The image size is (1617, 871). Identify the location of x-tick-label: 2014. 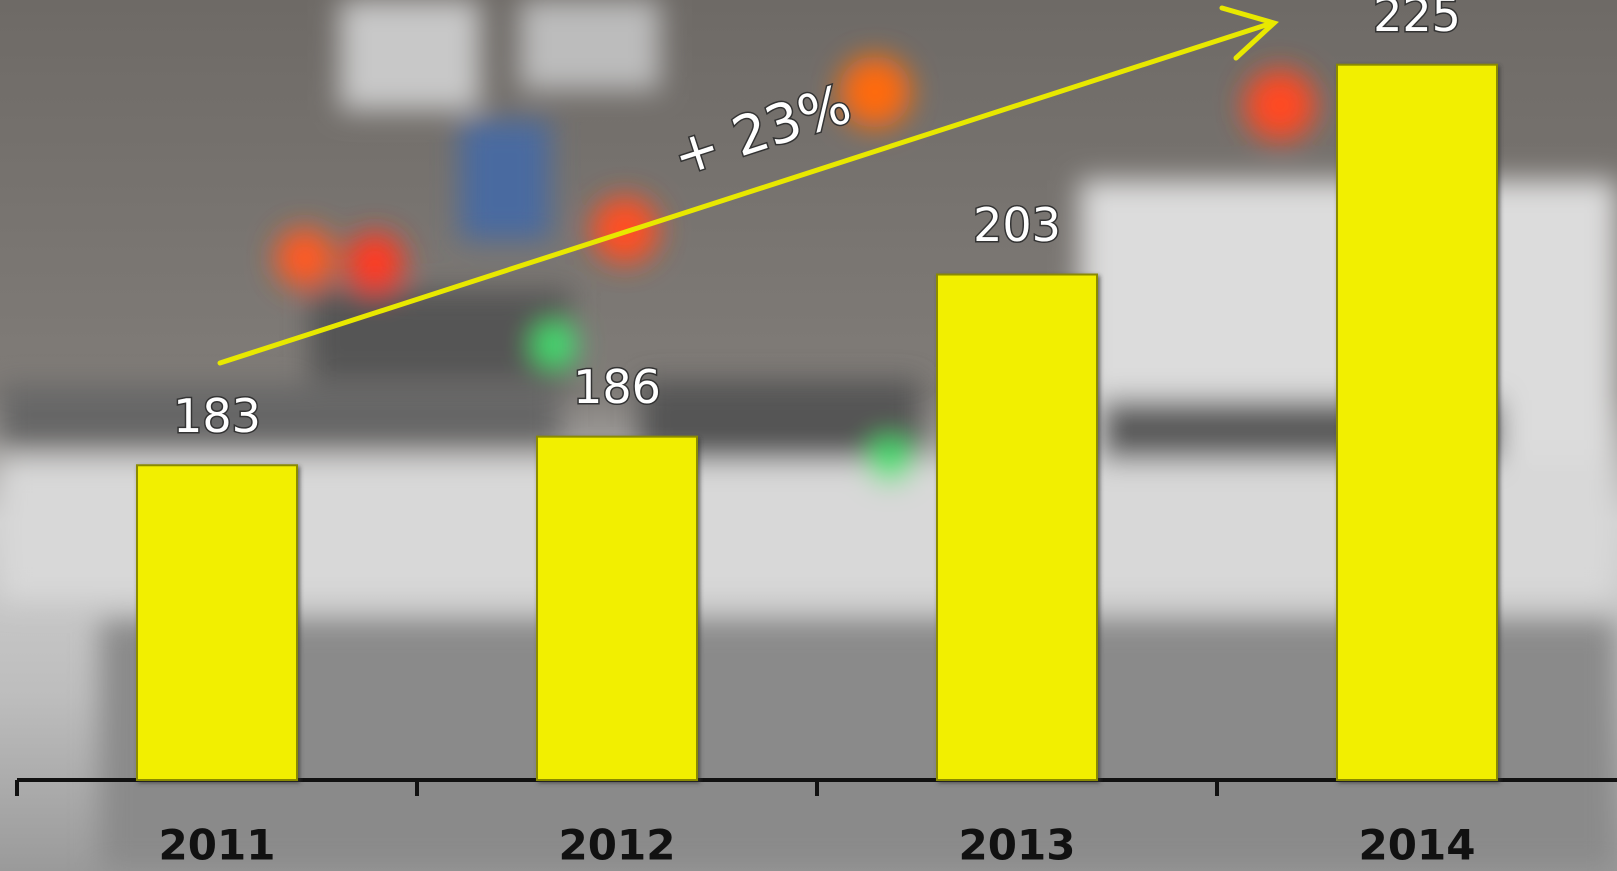
(1417, 845).